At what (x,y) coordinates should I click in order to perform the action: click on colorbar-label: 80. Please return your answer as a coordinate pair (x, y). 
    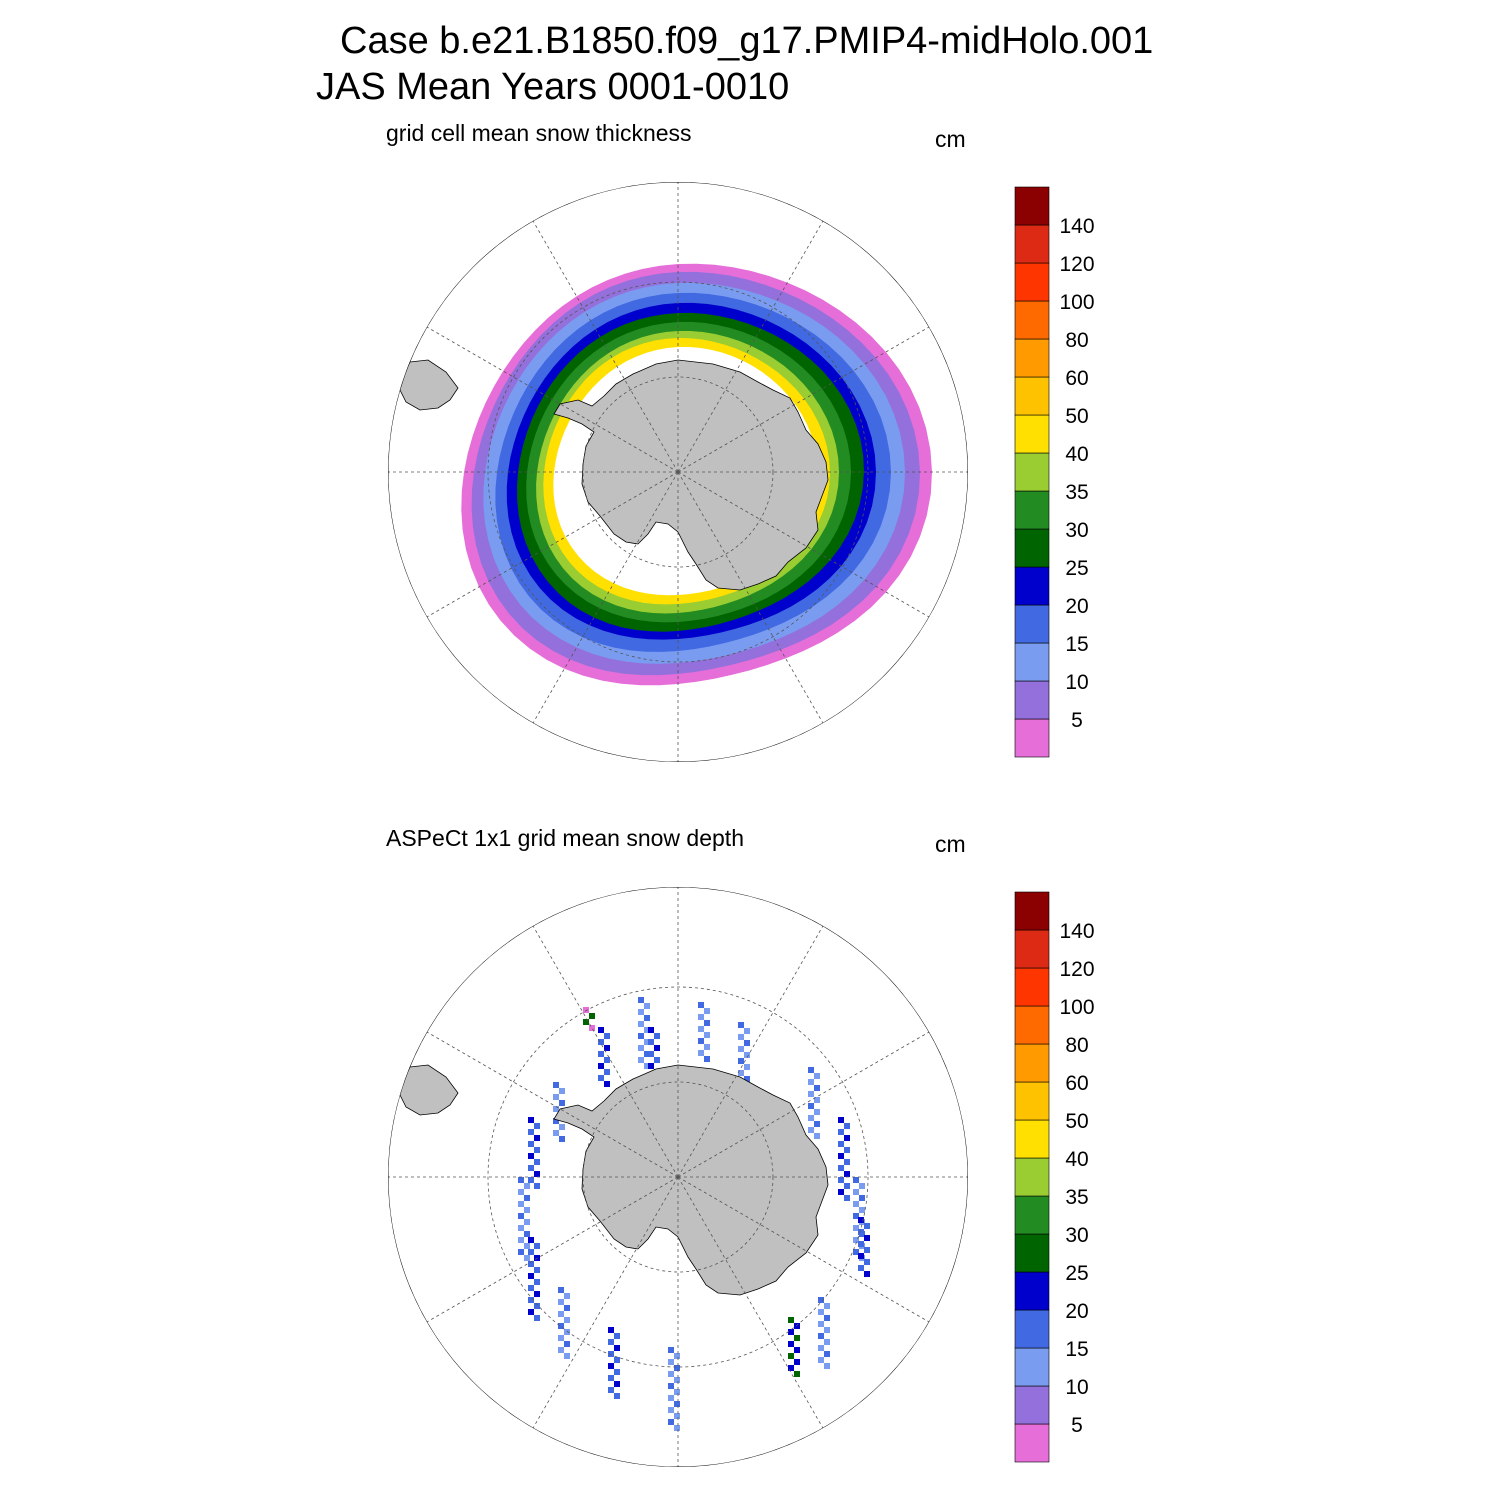
    Looking at the image, I should click on (1076, 1045).